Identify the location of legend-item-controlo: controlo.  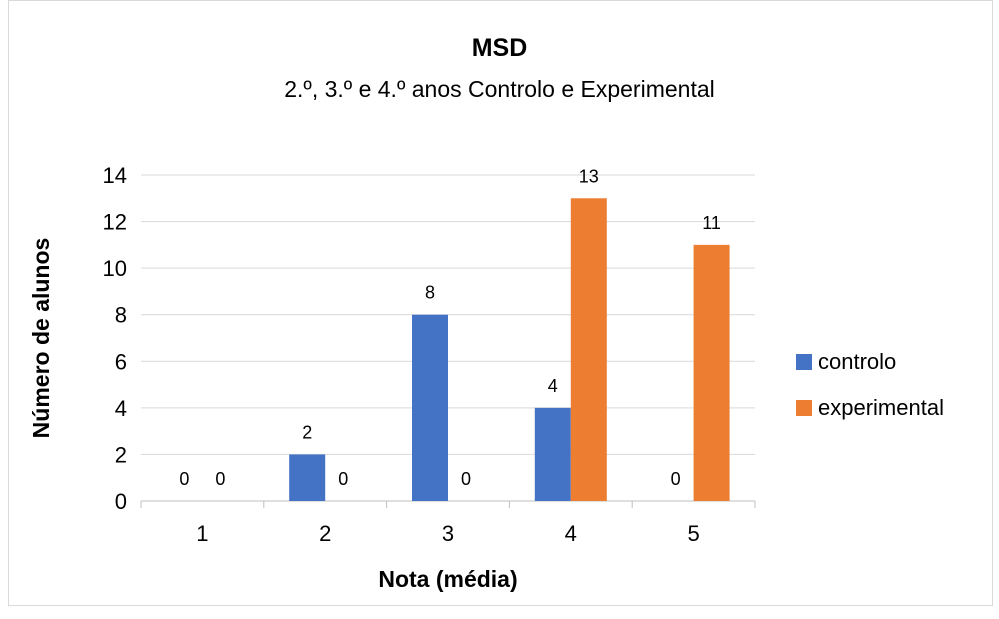
(870, 362).